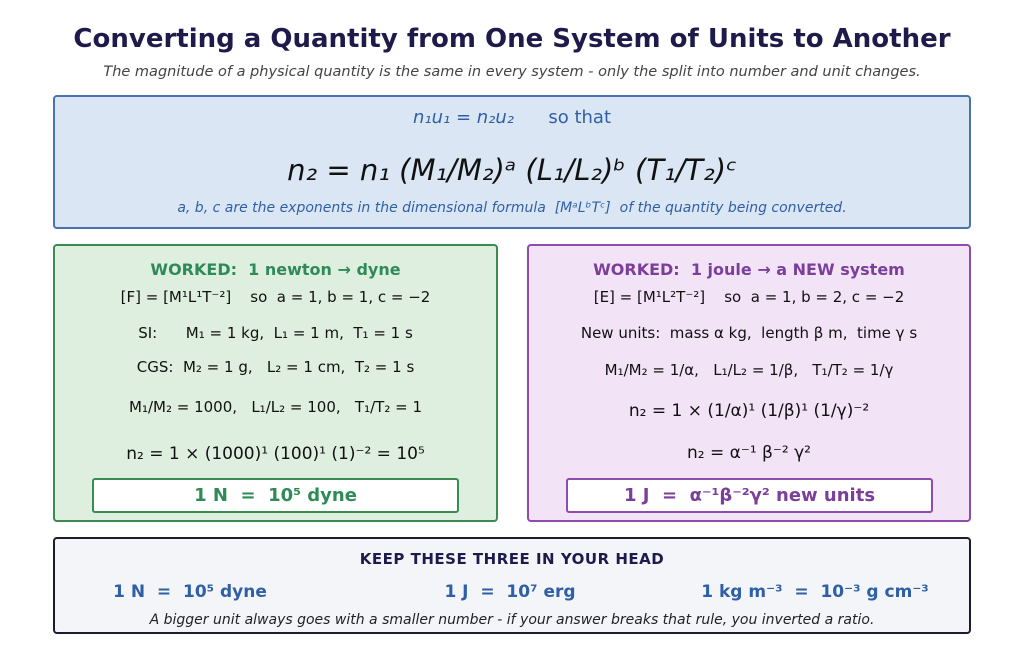 The width and height of the screenshot is (1024, 670). Describe the element at coordinates (275, 367) in the screenshot. I see `panel-line: CGS: M₂ = 1 g, L₂ = 1 cm, T₂ = 1 s` at that location.